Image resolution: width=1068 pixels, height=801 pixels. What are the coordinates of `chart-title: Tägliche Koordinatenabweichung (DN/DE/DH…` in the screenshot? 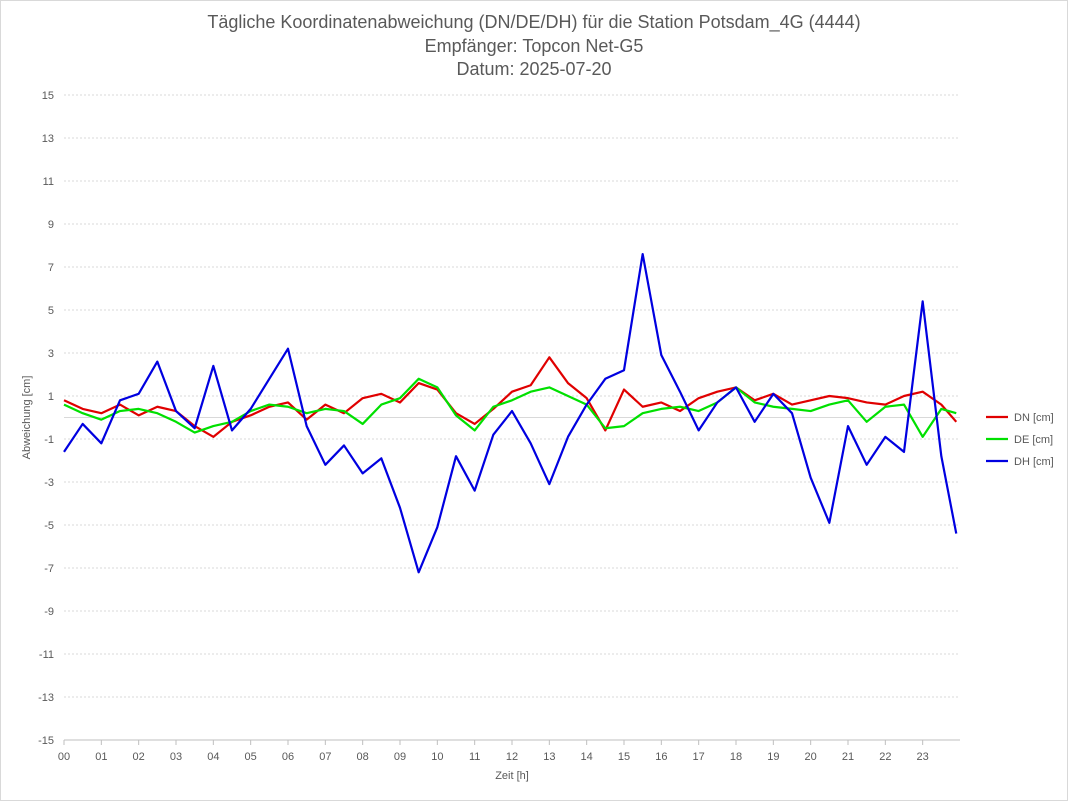 It's located at (534, 22).